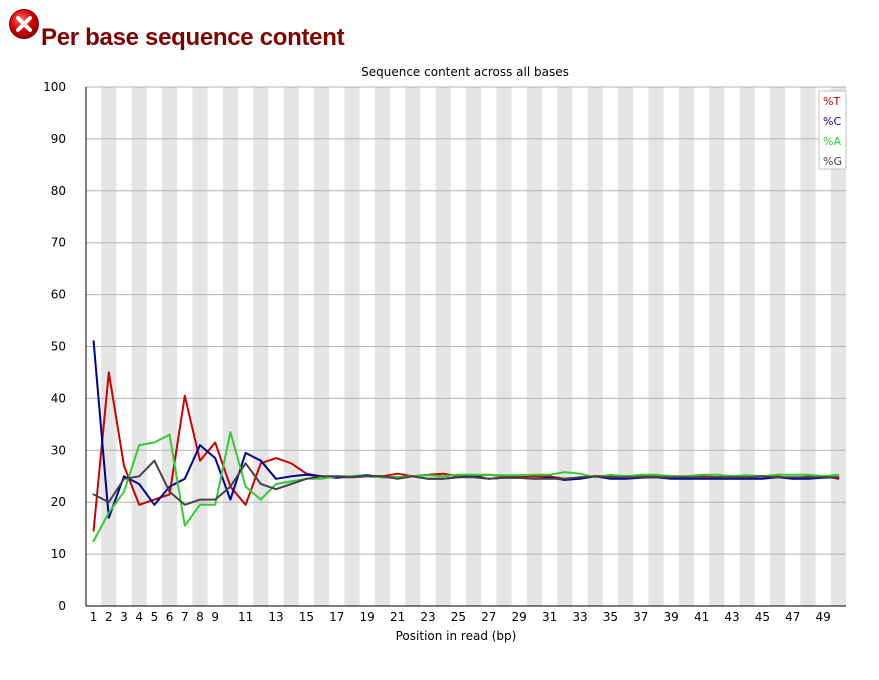 The image size is (879, 680). Describe the element at coordinates (109, 617) in the screenshot. I see `x-tick-label: 2` at that location.